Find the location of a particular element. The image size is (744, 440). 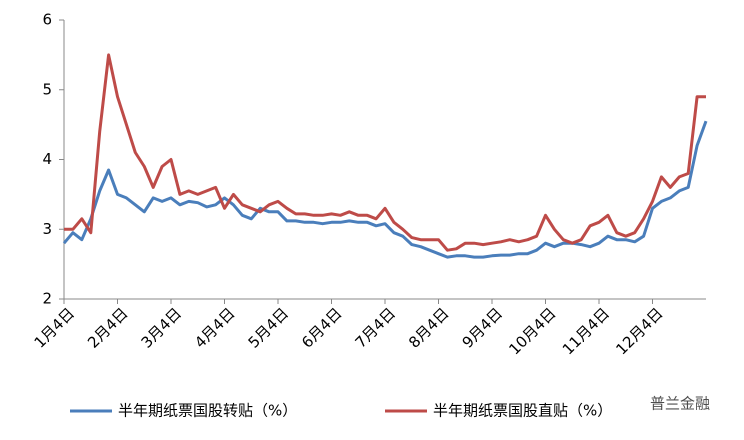

y-tick-label: 5 is located at coordinates (47, 89).